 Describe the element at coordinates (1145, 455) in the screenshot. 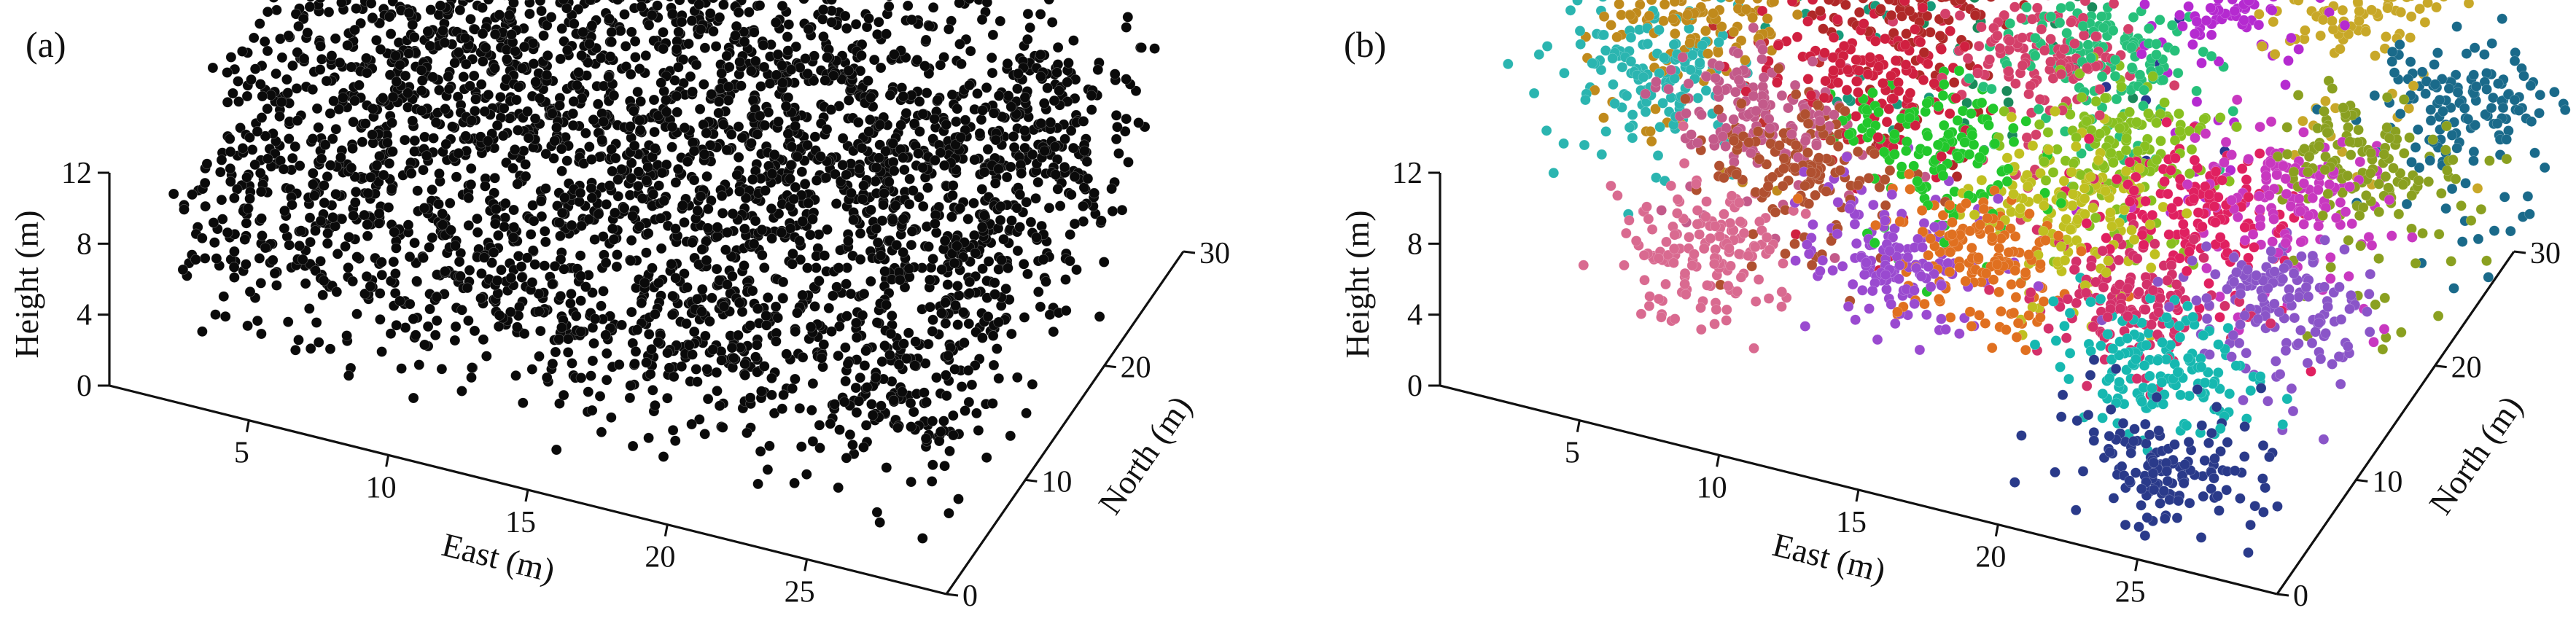

I see `panel-a-y-axis-title: North (m)` at that location.